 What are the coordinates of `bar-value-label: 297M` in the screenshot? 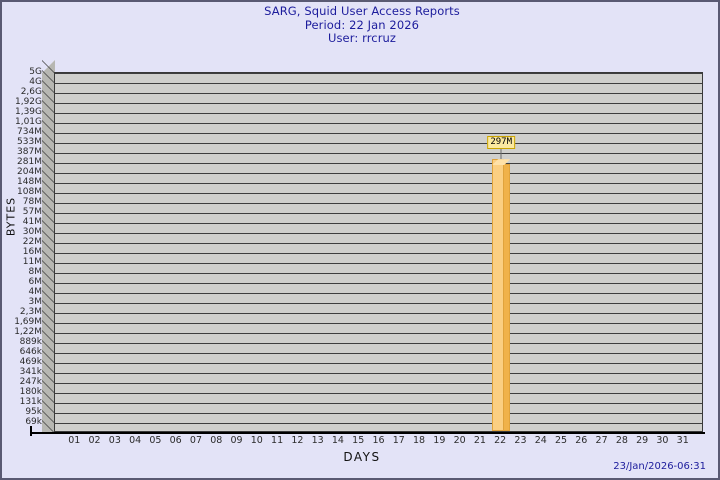 It's located at (501, 143).